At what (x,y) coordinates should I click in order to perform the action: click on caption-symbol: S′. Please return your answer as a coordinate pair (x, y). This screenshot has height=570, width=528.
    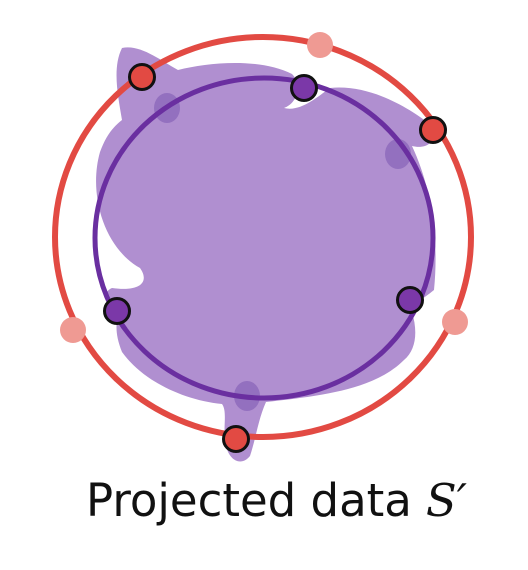
    Looking at the image, I should click on (446, 500).